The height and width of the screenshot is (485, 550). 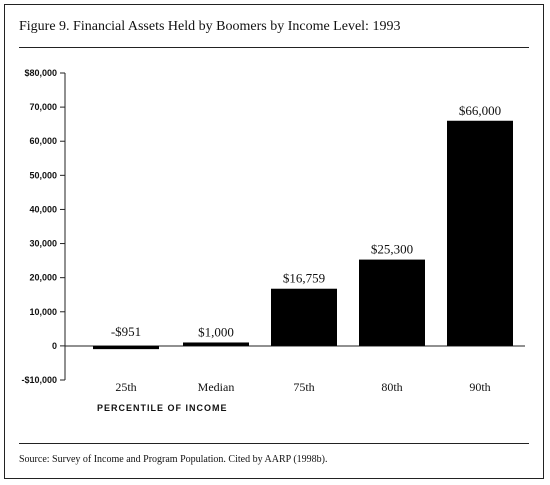 I want to click on y-tick-label: 70,000, so click(x=43, y=107).